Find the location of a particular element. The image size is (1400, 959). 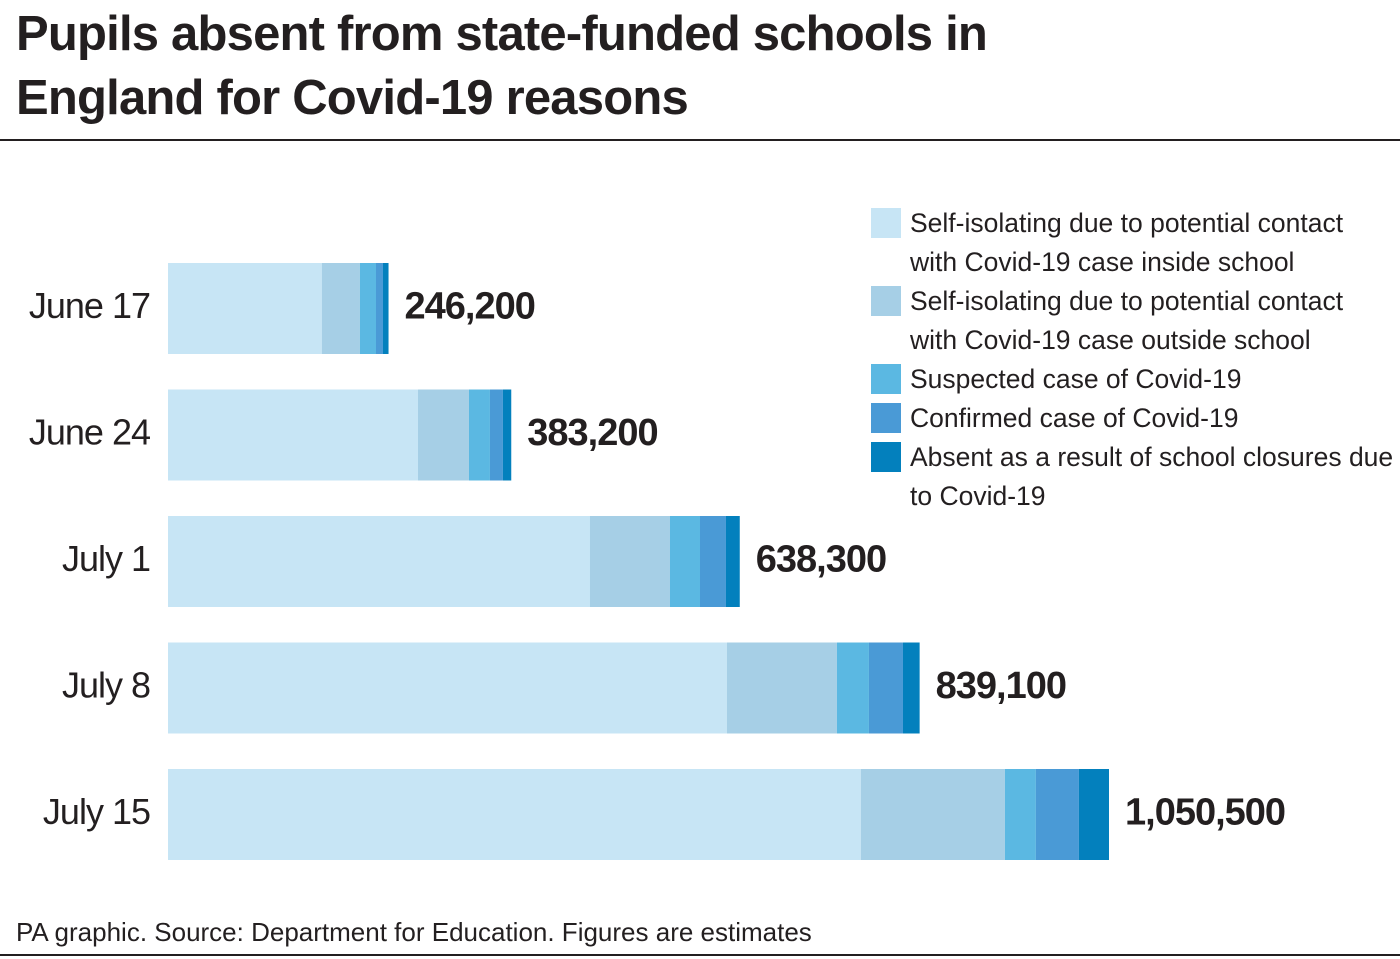

total-label: 246,200 is located at coordinates (470, 307).